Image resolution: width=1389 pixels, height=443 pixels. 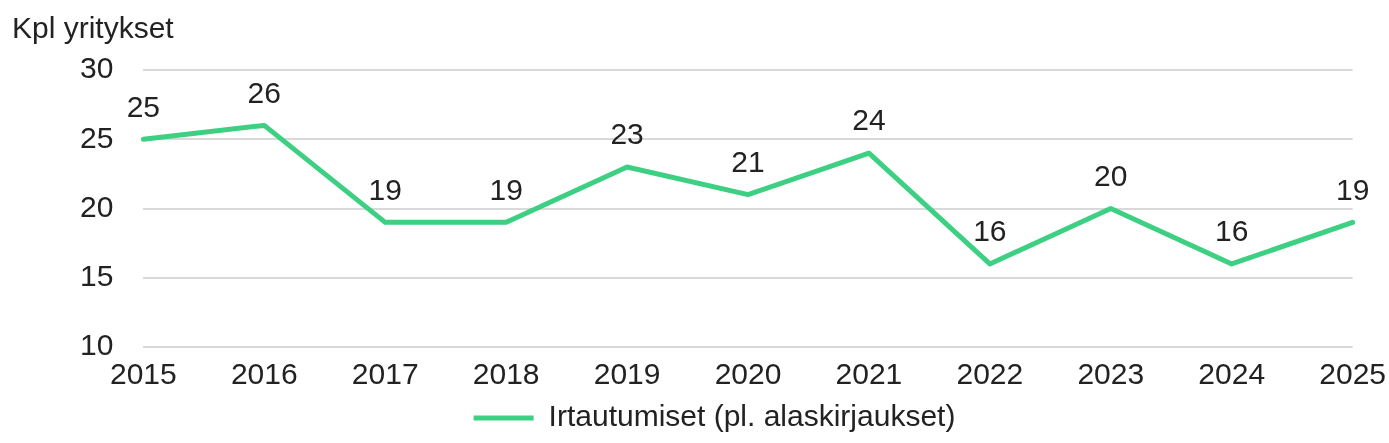 I want to click on x-tick-label: 2020, so click(x=748, y=374).